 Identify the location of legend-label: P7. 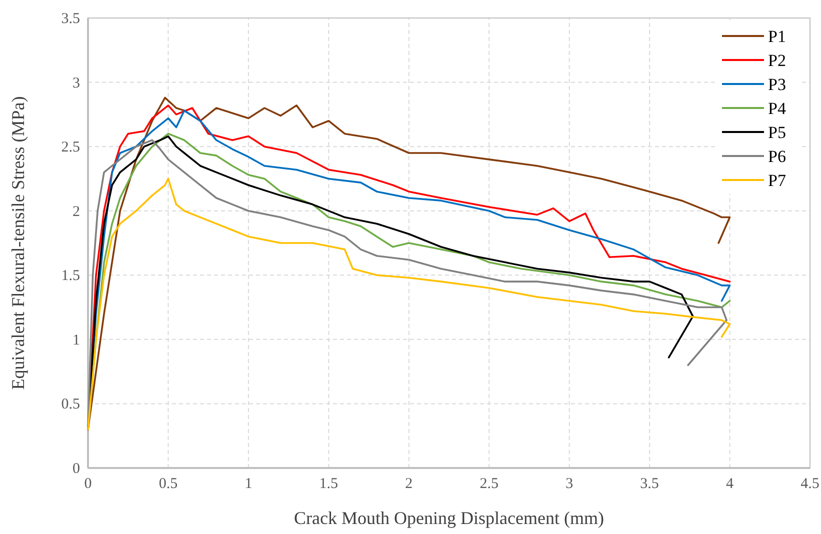
(777, 180).